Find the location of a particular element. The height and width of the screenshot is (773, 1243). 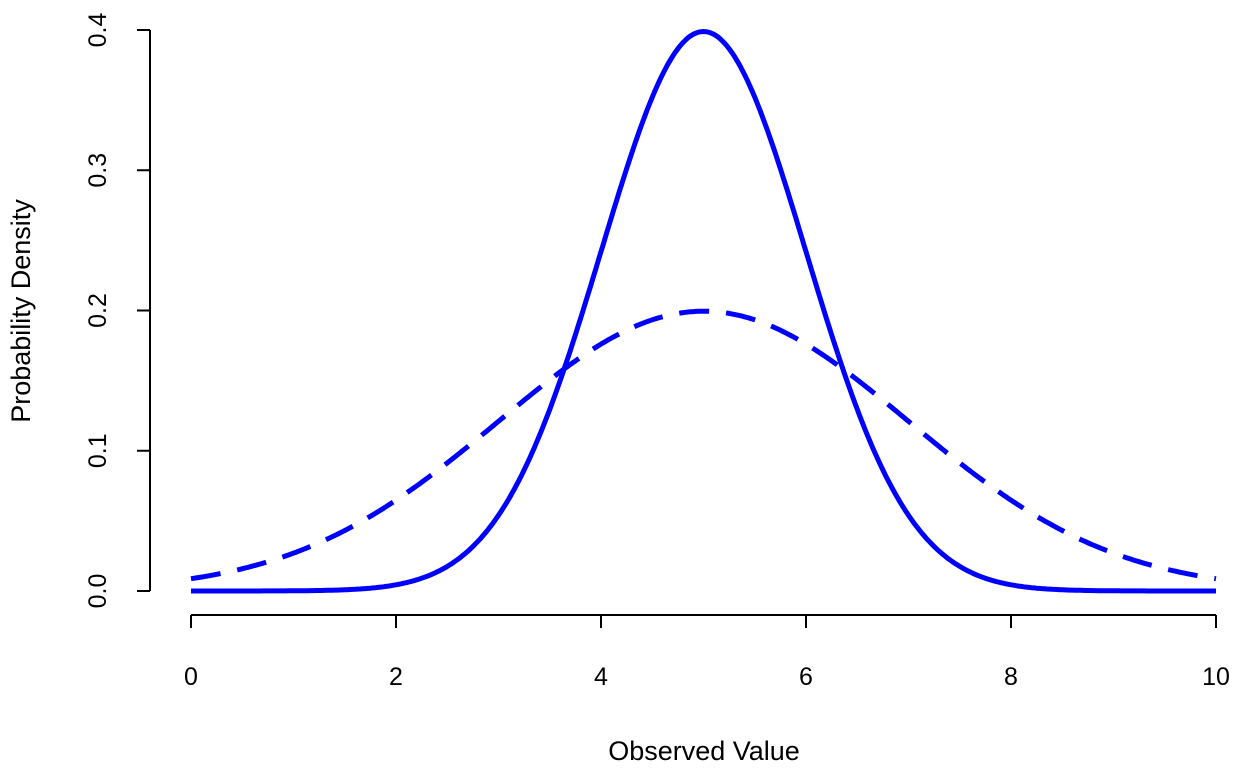

x-tick-label: 8 is located at coordinates (1011, 677).